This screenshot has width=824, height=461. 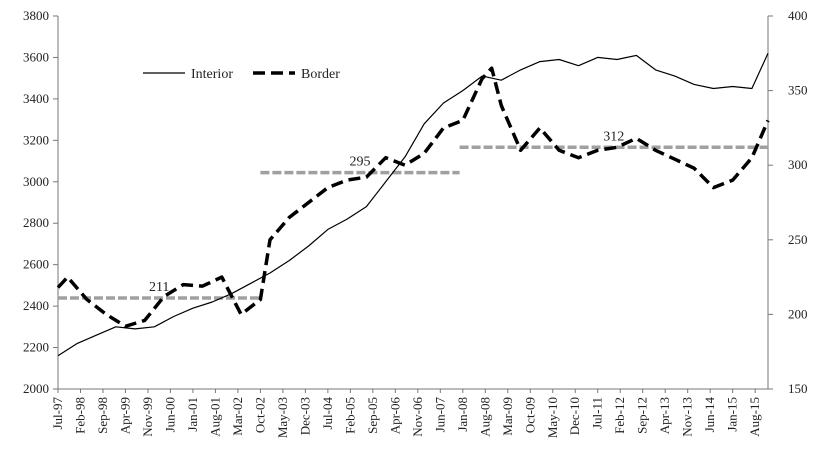 What do you see at coordinates (36, 15) in the screenshot?
I see `y-left-tick-label: 3800` at bounding box center [36, 15].